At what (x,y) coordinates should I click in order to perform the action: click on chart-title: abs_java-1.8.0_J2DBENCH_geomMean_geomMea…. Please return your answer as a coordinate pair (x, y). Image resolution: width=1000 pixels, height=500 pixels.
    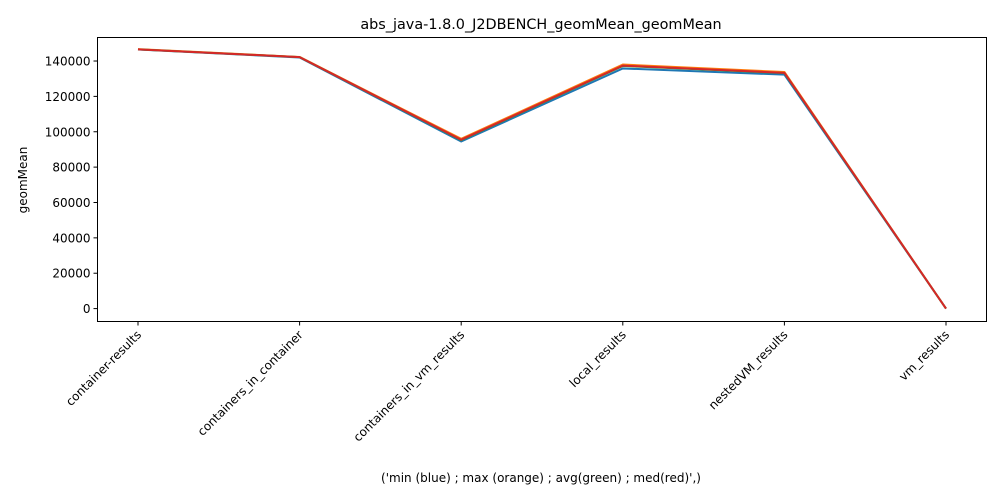
    Looking at the image, I should click on (540, 25).